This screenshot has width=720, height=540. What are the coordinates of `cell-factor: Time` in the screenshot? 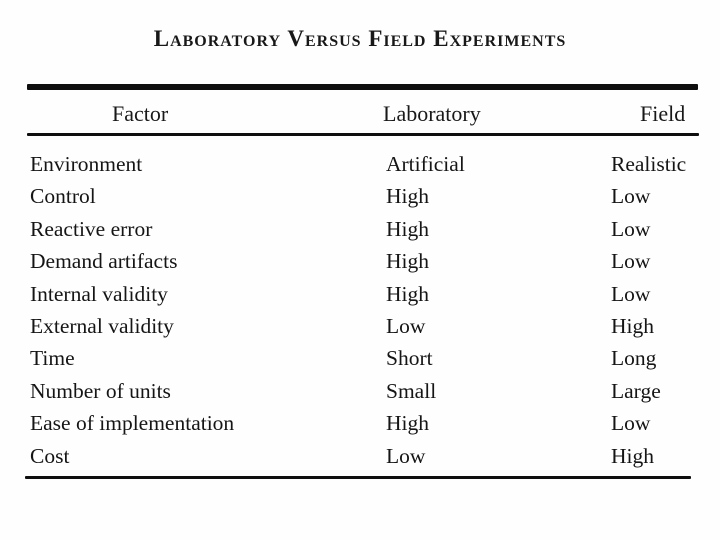 It's located at (52, 358).